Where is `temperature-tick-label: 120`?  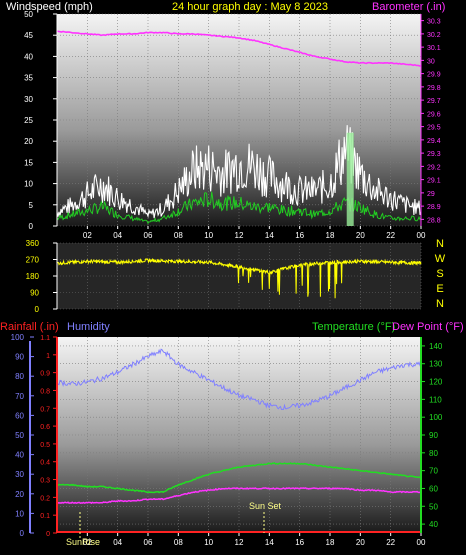 temperature-tick-label: 120 is located at coordinates (436, 382).